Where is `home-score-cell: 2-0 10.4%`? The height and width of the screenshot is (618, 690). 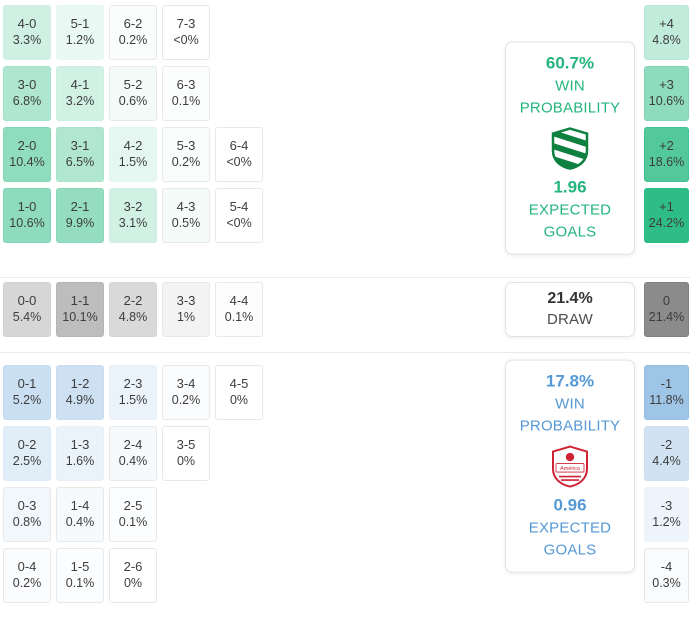 home-score-cell: 2-0 10.4% is located at coordinates (27, 154).